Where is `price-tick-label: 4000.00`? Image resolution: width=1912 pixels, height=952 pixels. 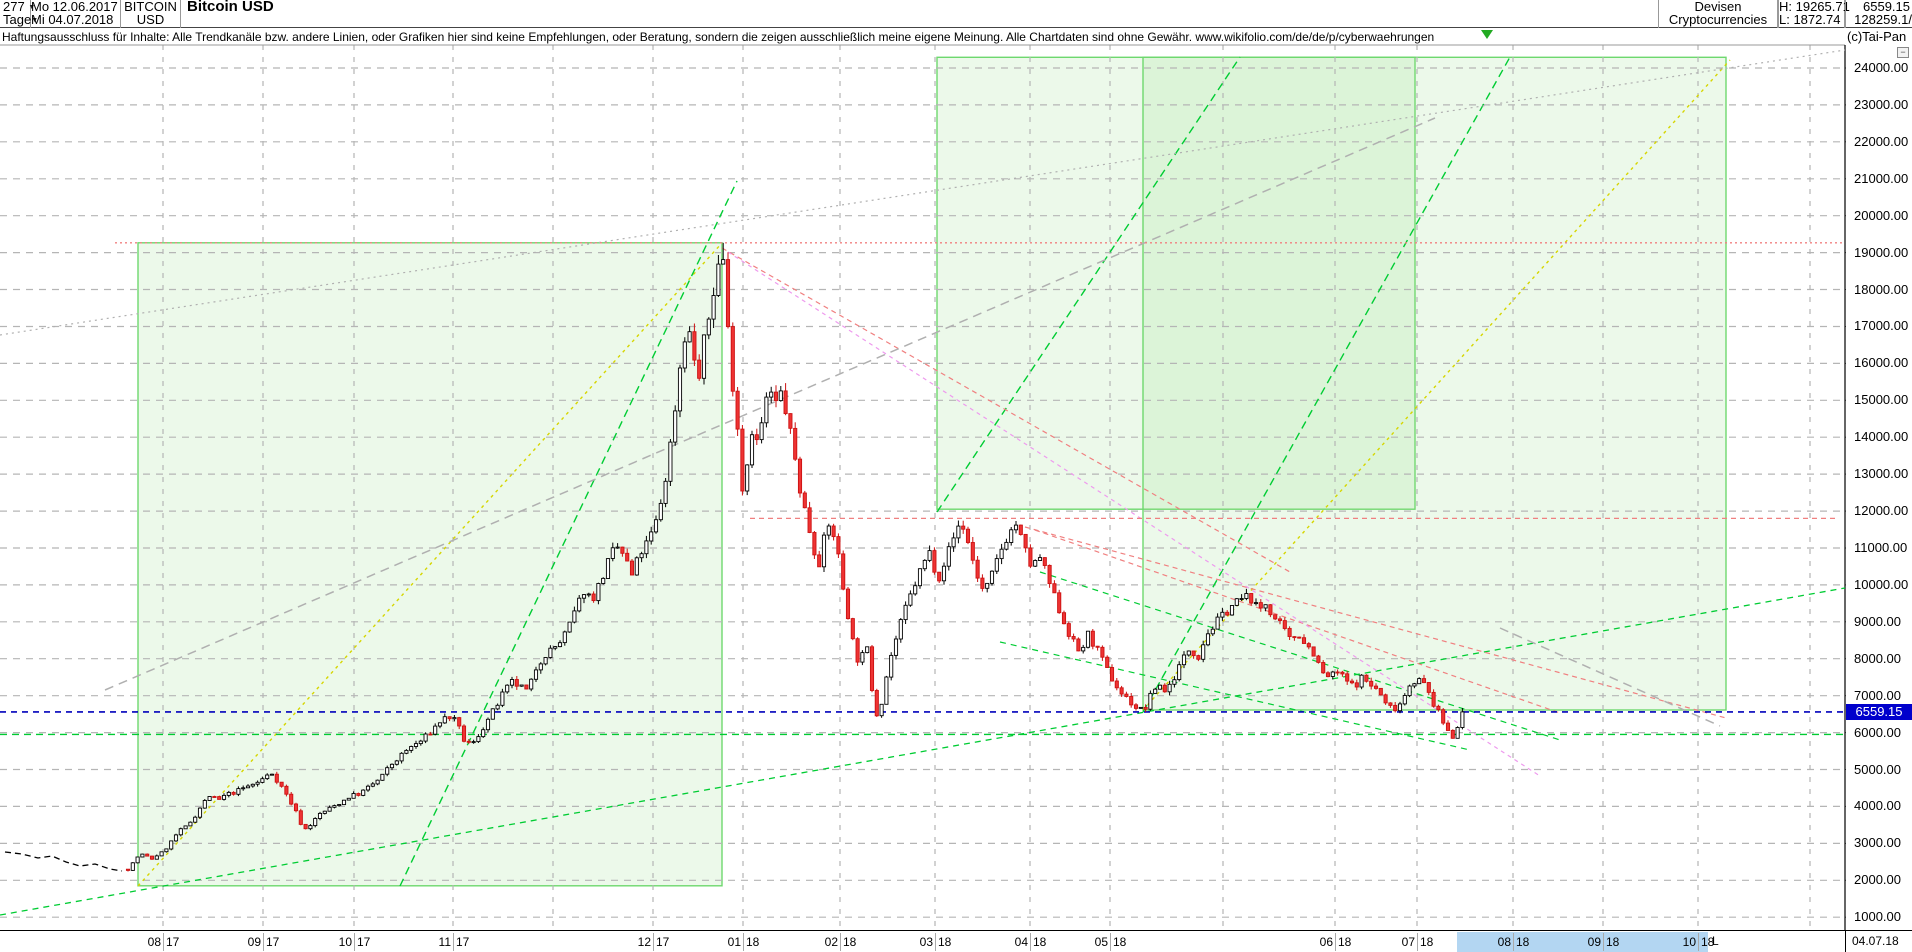
price-tick-label: 4000.00 is located at coordinates (1877, 806).